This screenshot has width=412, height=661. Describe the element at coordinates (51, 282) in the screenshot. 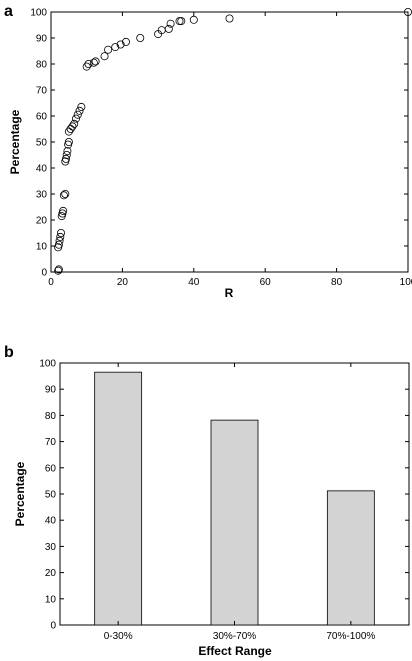

I see `x-tick-label: 0` at that location.